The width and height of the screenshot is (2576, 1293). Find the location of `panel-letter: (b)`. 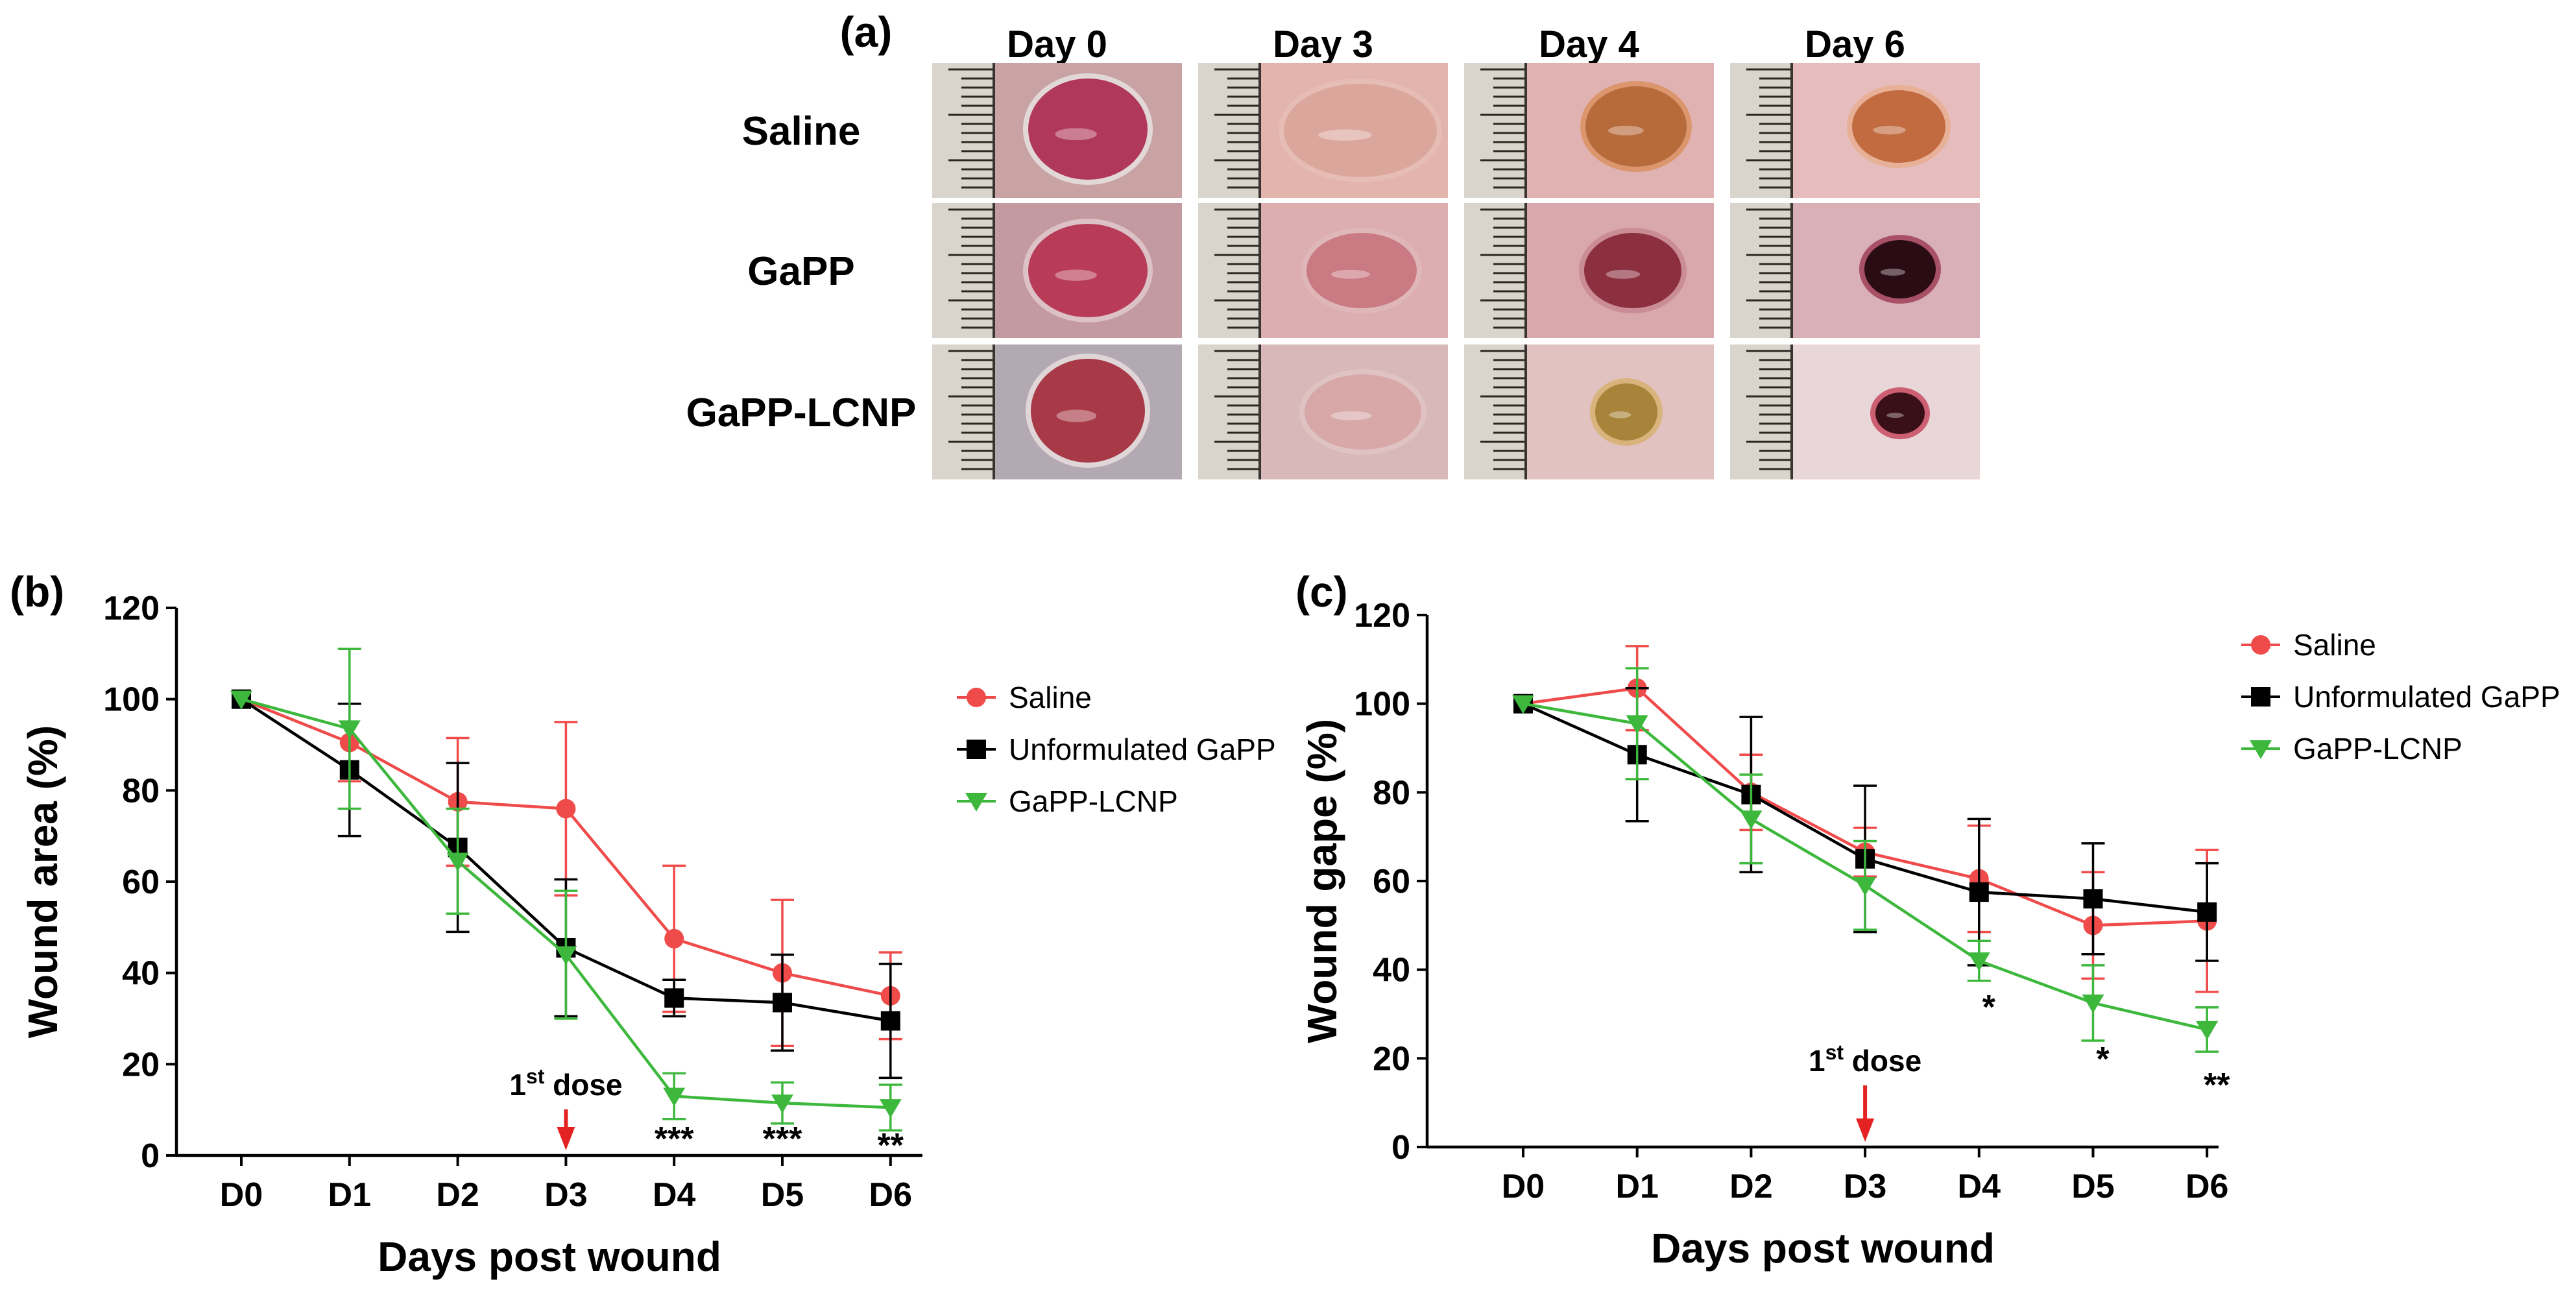

panel-letter: (b) is located at coordinates (37, 592).